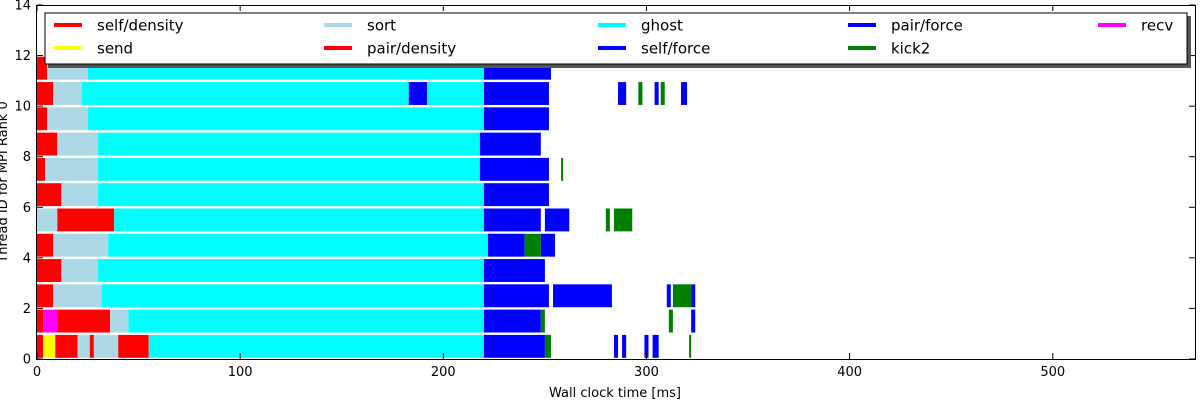 The image size is (1200, 400). Describe the element at coordinates (27, 258) in the screenshot. I see `y-tick-label: 4` at that location.